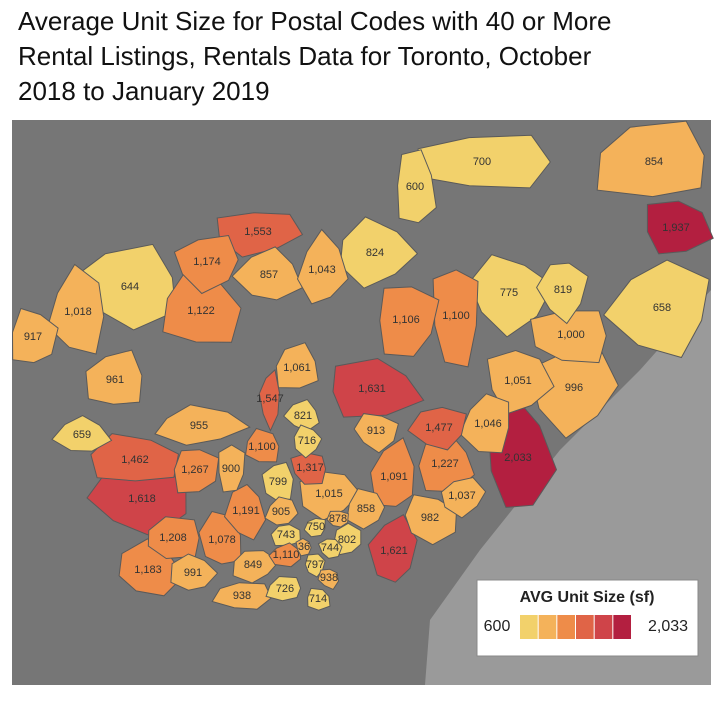 This screenshot has width=723, height=702. I want to click on region-label: 1,015, so click(329, 494).